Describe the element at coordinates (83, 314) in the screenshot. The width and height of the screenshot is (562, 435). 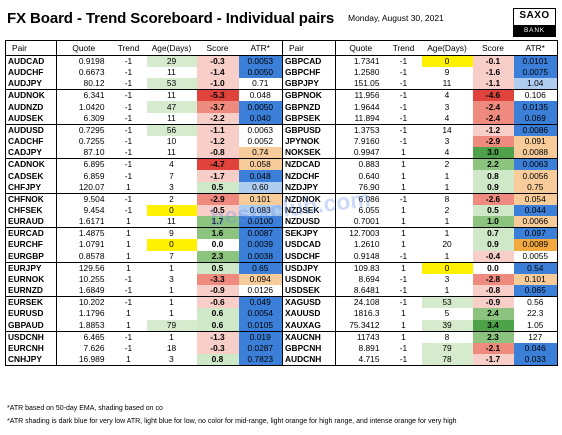
I see `quote-cell: 1.1796` at that location.